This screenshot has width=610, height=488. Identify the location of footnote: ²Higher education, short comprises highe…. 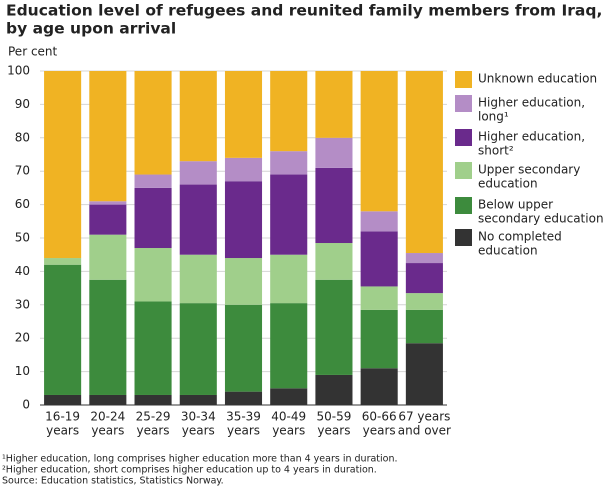
(189, 470).